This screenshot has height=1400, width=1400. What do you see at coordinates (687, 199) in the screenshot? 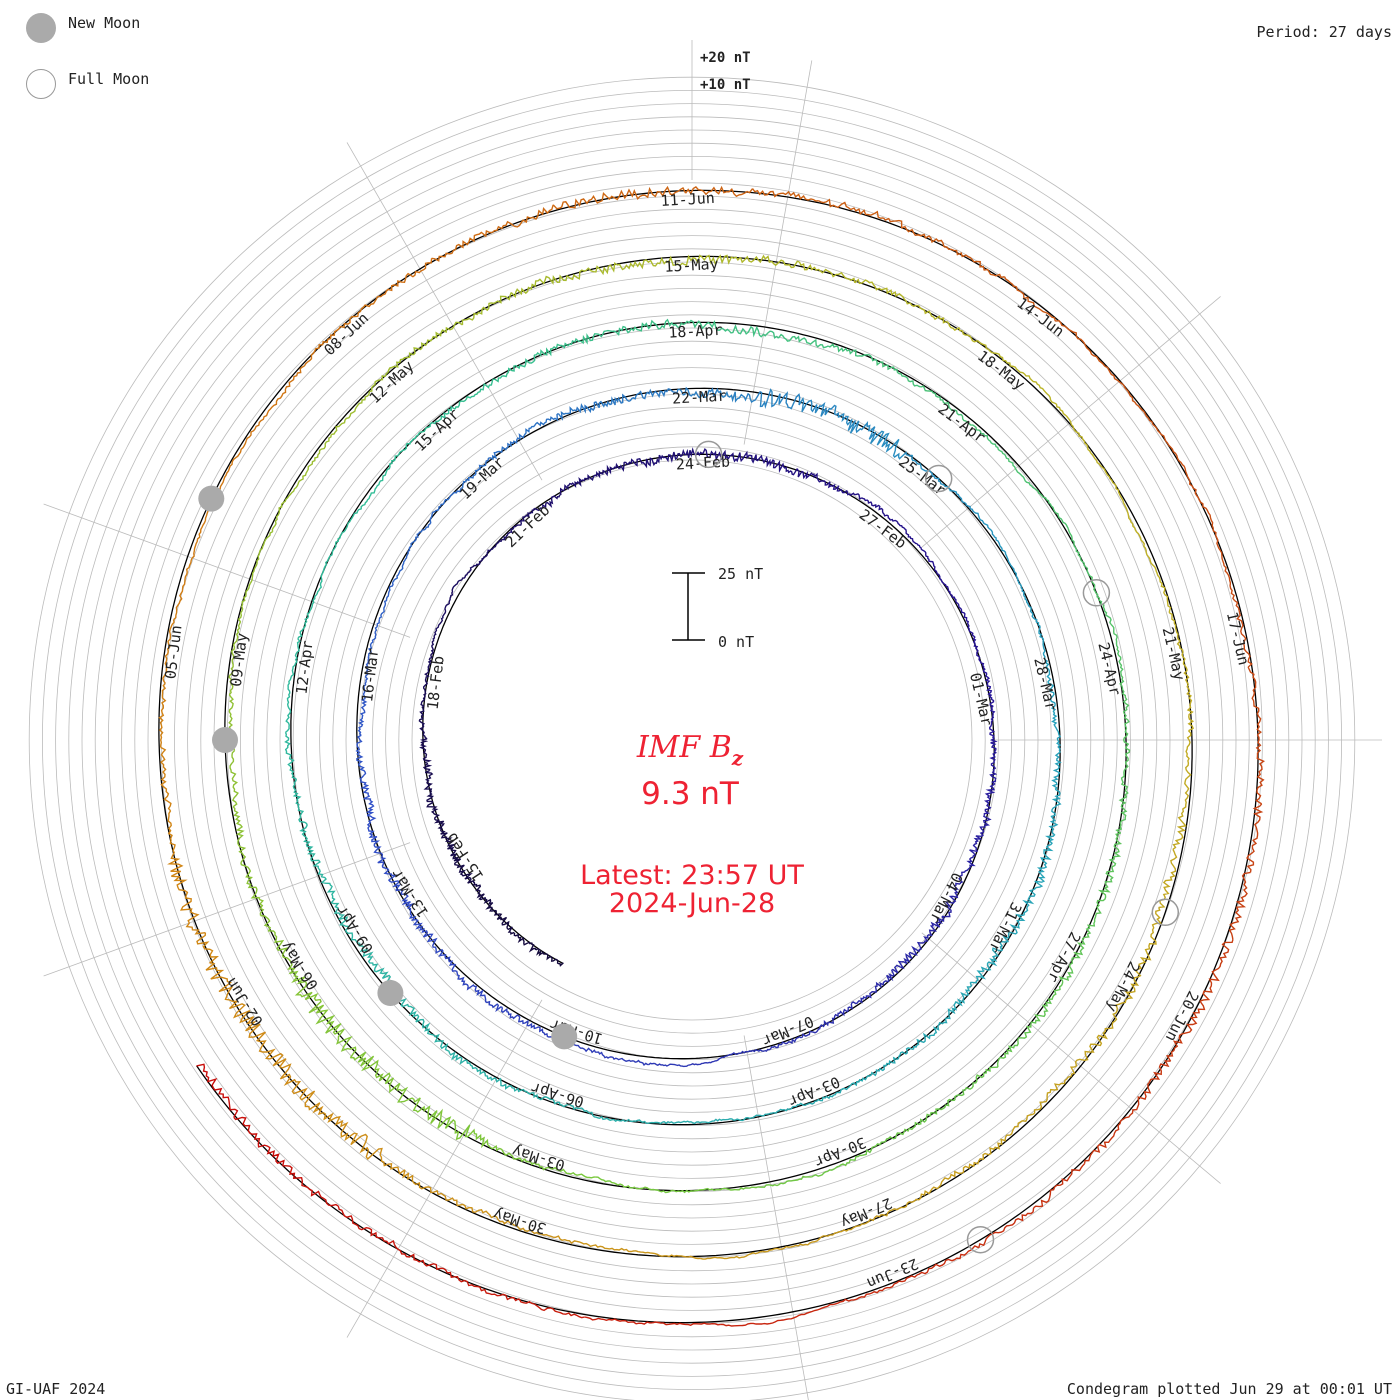
I see `date-label: 11-Jun` at bounding box center [687, 199].